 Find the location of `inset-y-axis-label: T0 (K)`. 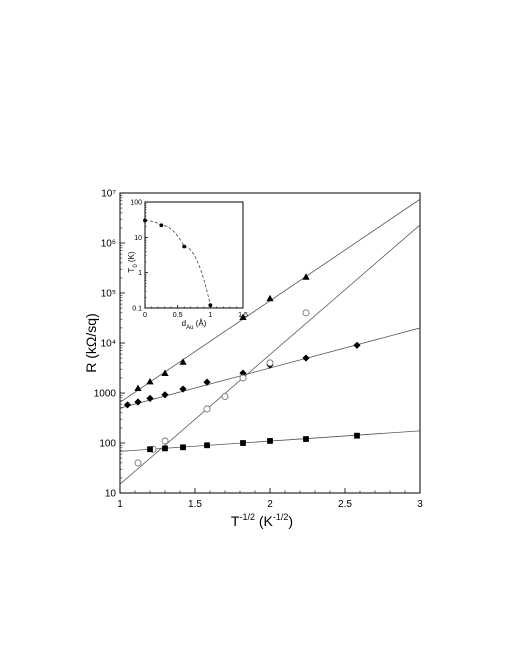

inset-y-axis-label: T0 (K) is located at coordinates (133, 261).